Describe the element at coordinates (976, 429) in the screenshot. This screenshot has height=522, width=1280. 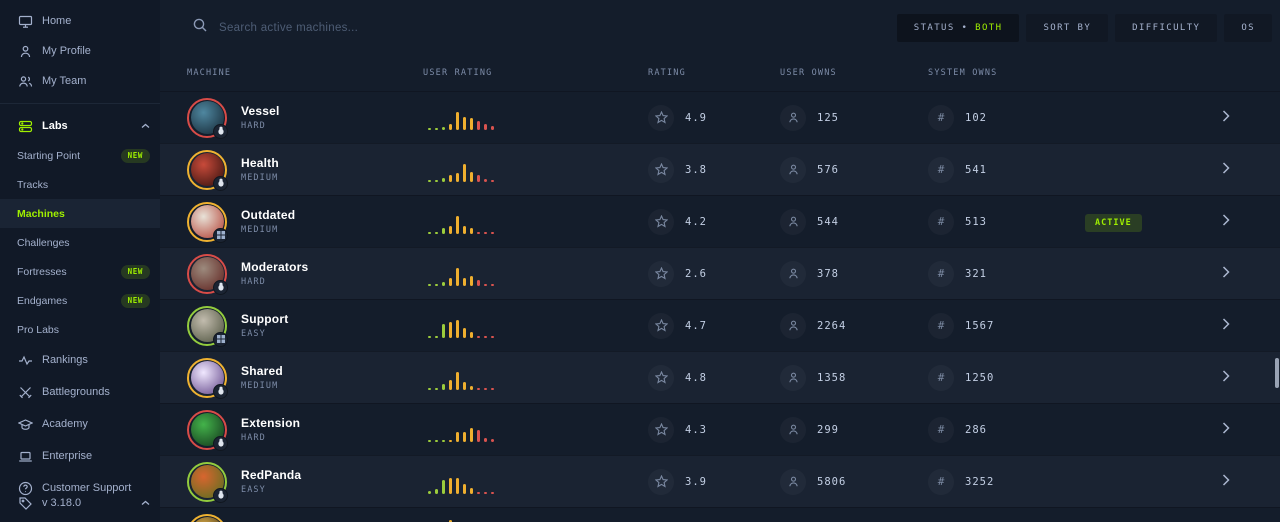
I see `system-owns-value: 286` at that location.